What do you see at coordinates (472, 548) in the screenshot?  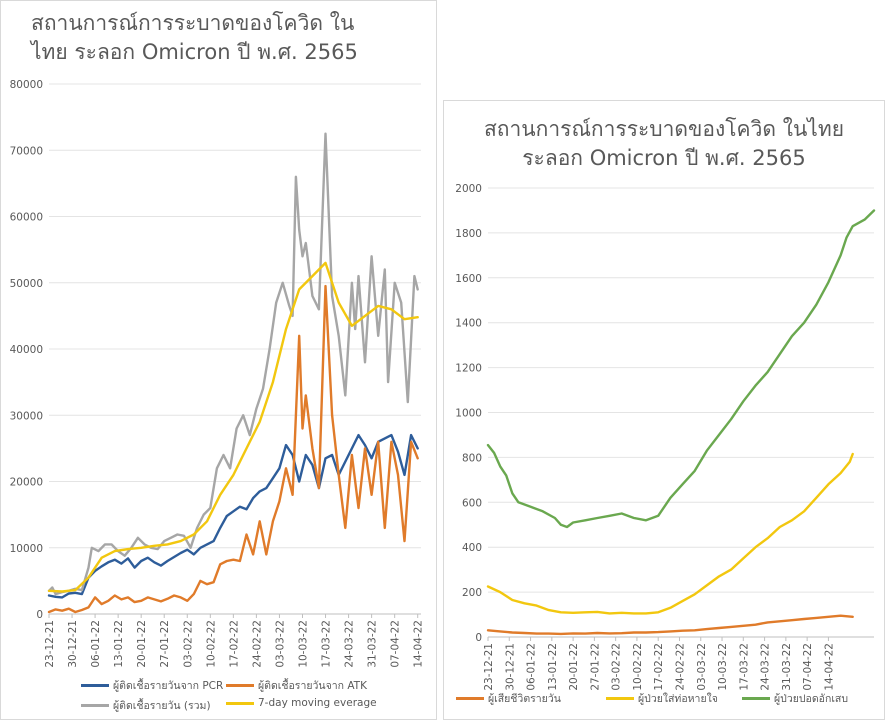 I see `y-tick-label: 400` at bounding box center [472, 548].